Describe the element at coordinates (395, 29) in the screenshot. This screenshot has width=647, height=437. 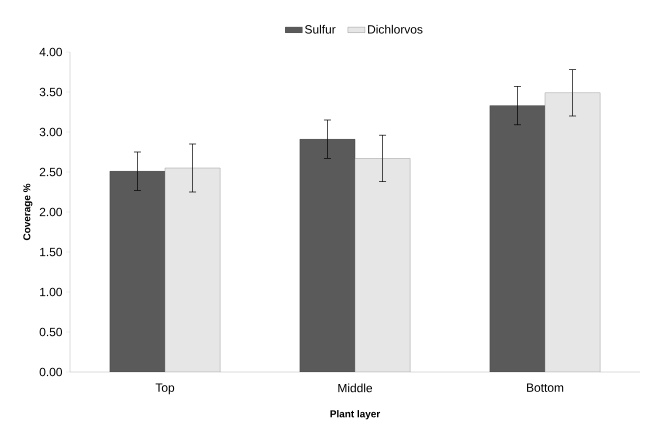
I see `legend-label: Dichlorvos` at that location.